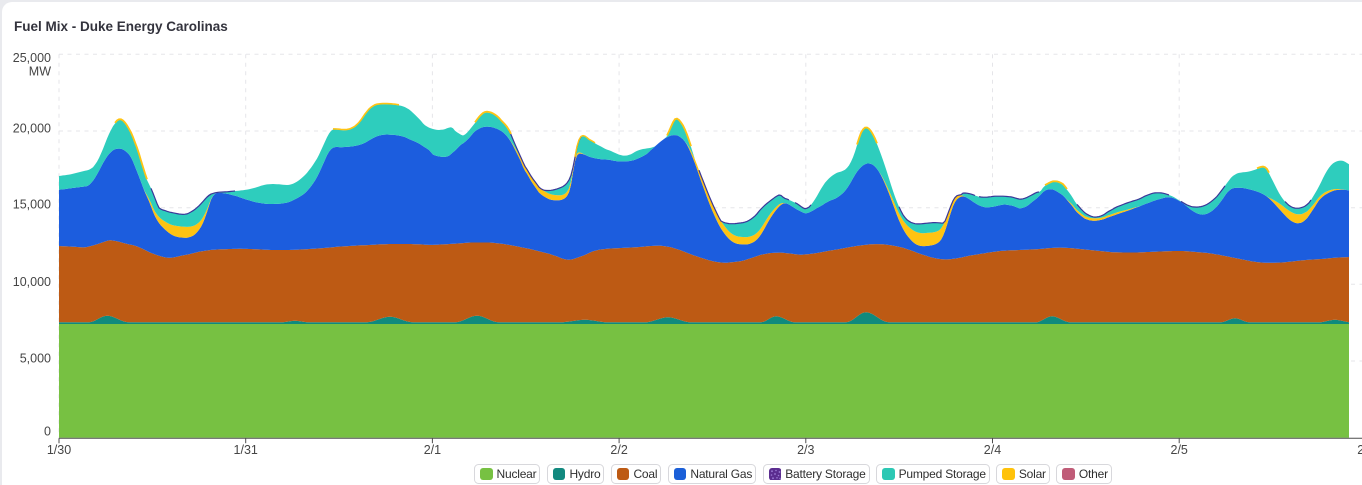 Image resolution: width=1362 pixels, height=485 pixels. I want to click on svg-text: 1/30, so click(59, 450).